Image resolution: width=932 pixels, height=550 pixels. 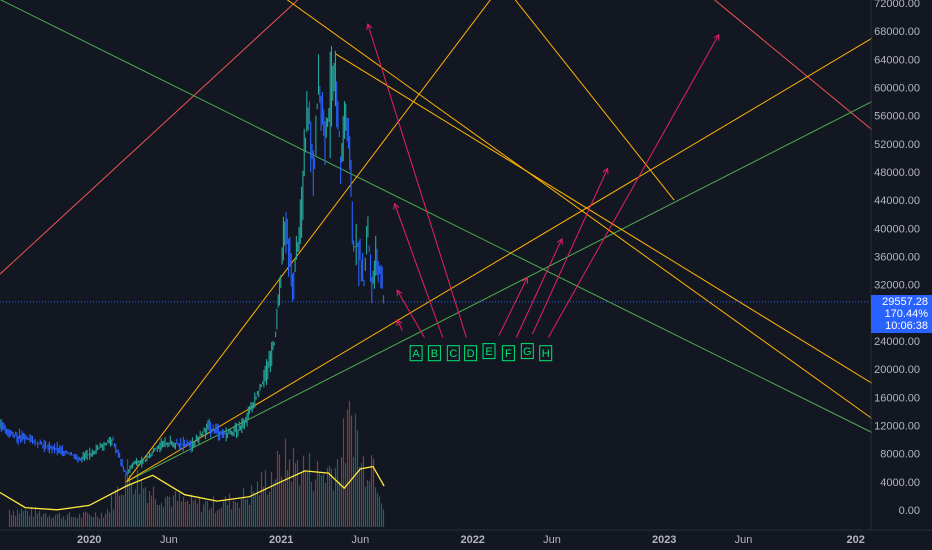 What do you see at coordinates (508, 353) in the screenshot?
I see `annotation-box-f` at bounding box center [508, 353].